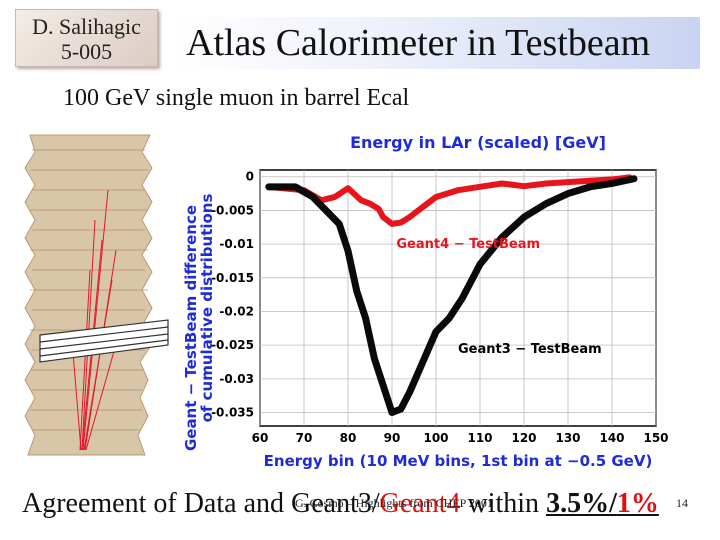 The image size is (720, 540). What do you see at coordinates (104, 341) in the screenshot?
I see `detector-cylinder` at bounding box center [104, 341].